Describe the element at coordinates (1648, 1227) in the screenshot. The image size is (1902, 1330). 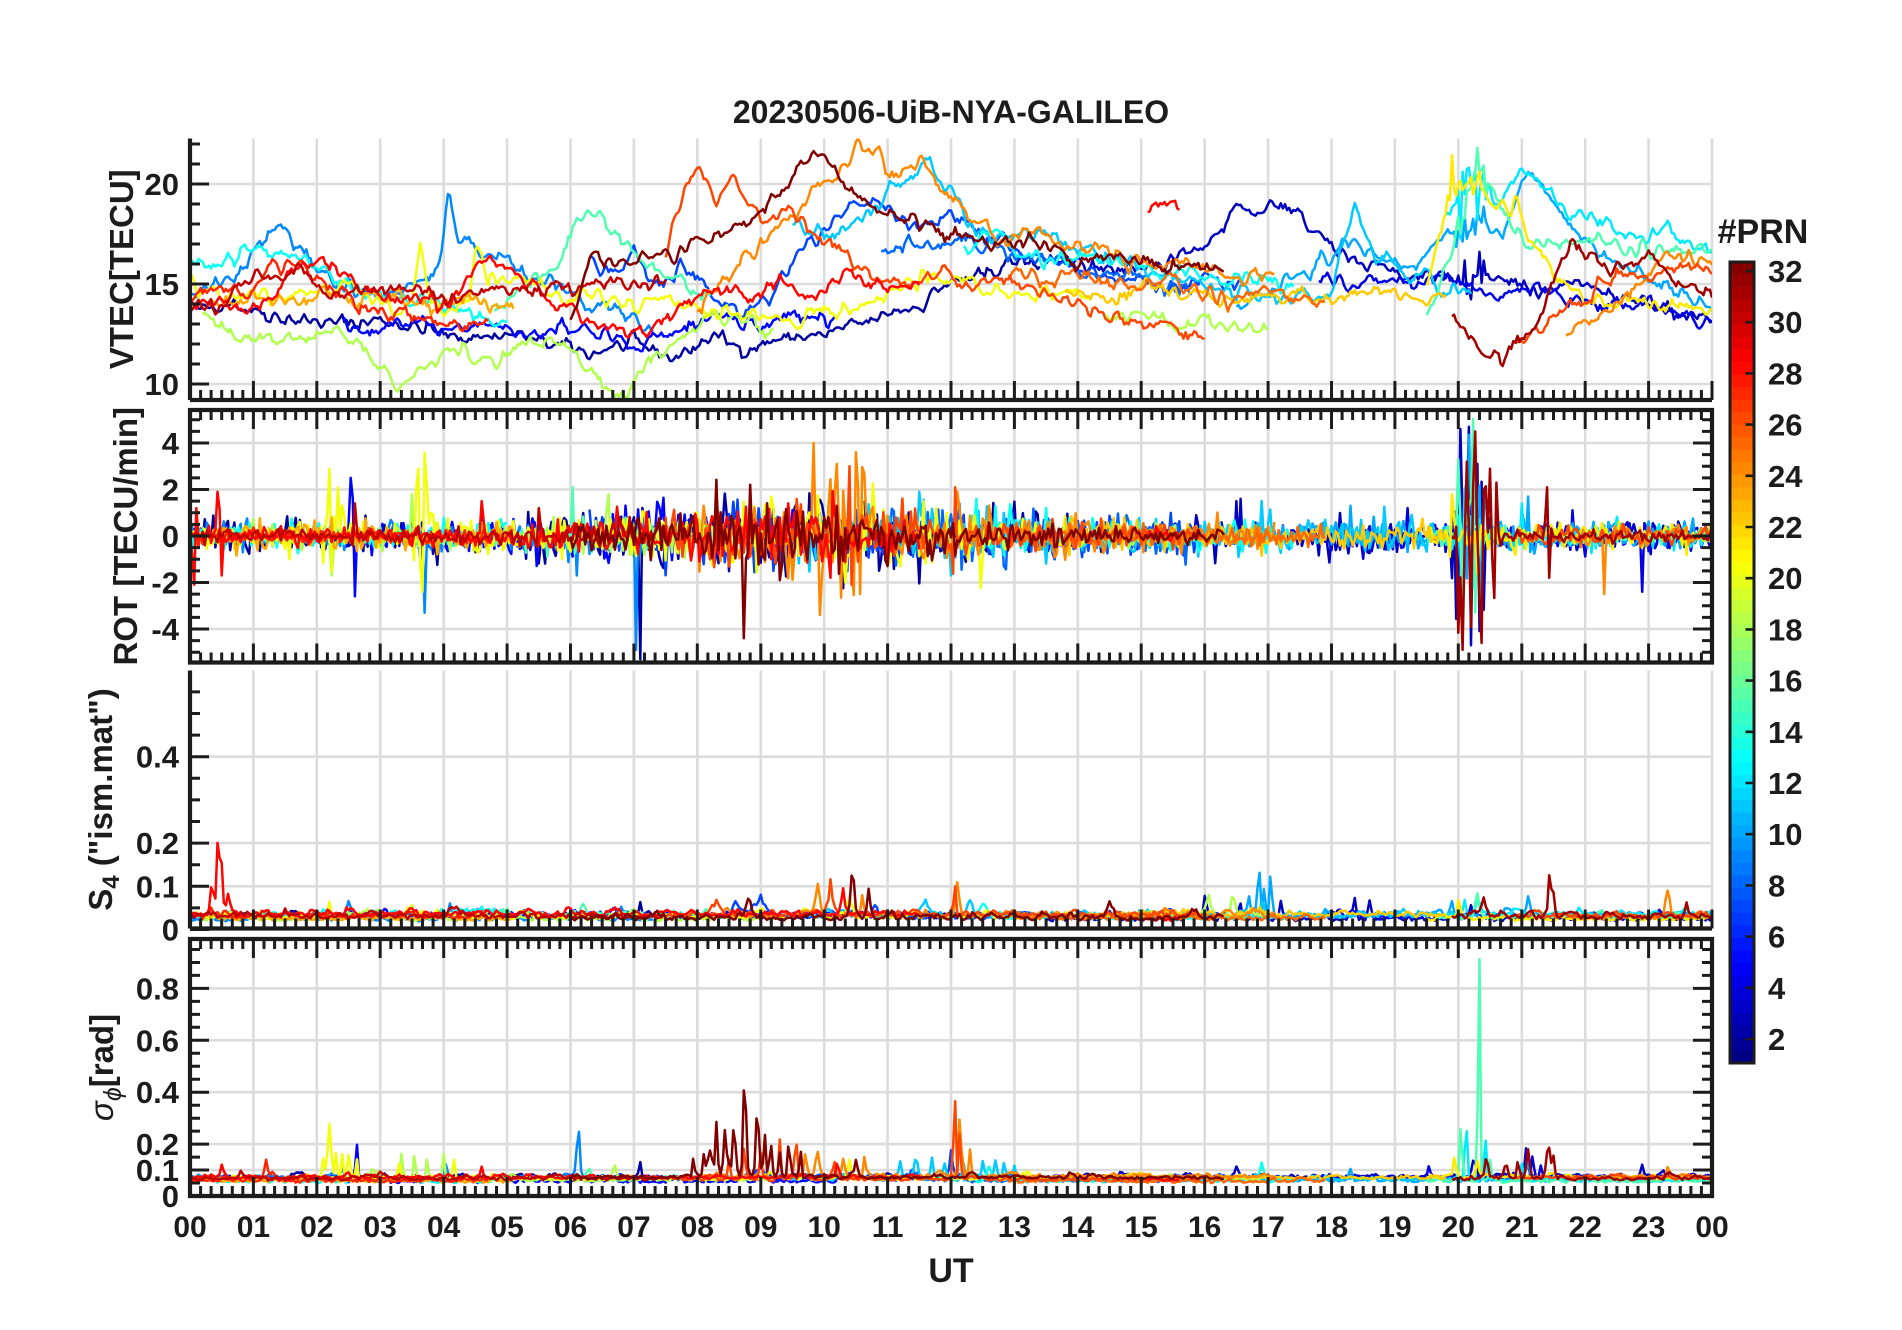
I see `svg-text: 23` at that location.